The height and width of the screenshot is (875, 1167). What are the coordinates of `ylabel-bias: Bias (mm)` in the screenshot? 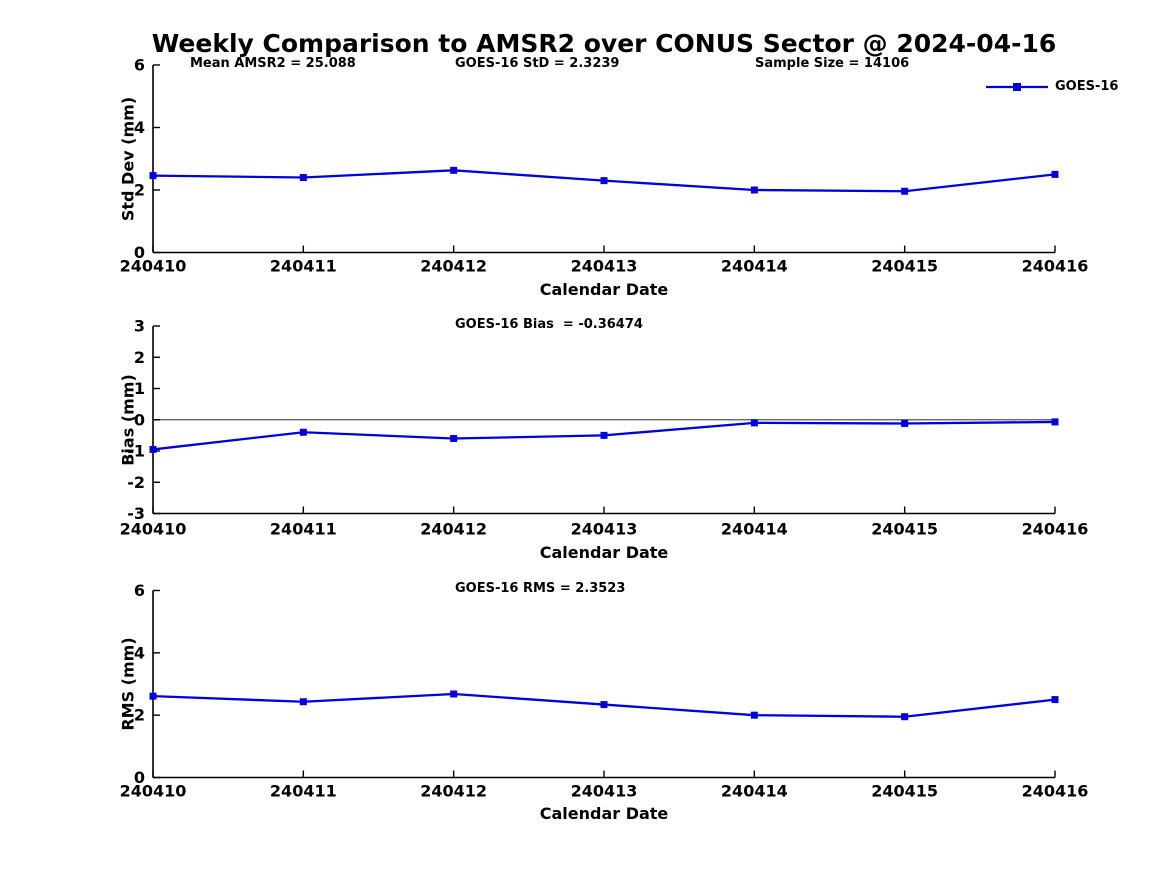 It's located at (128, 420).